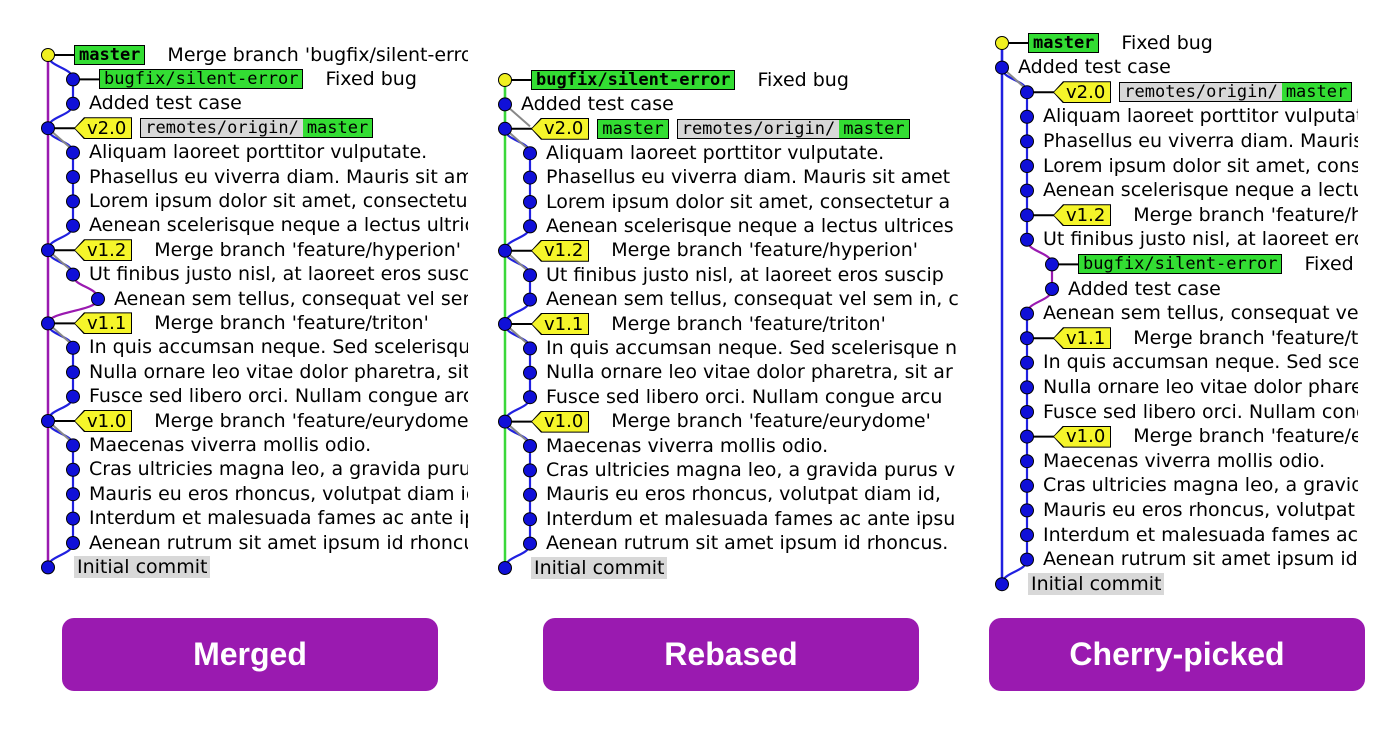 The height and width of the screenshot is (729, 1400). What do you see at coordinates (267, 250) in the screenshot?
I see `commit-row: v1.2 Merge branch 'feature/hyperion'` at bounding box center [267, 250].